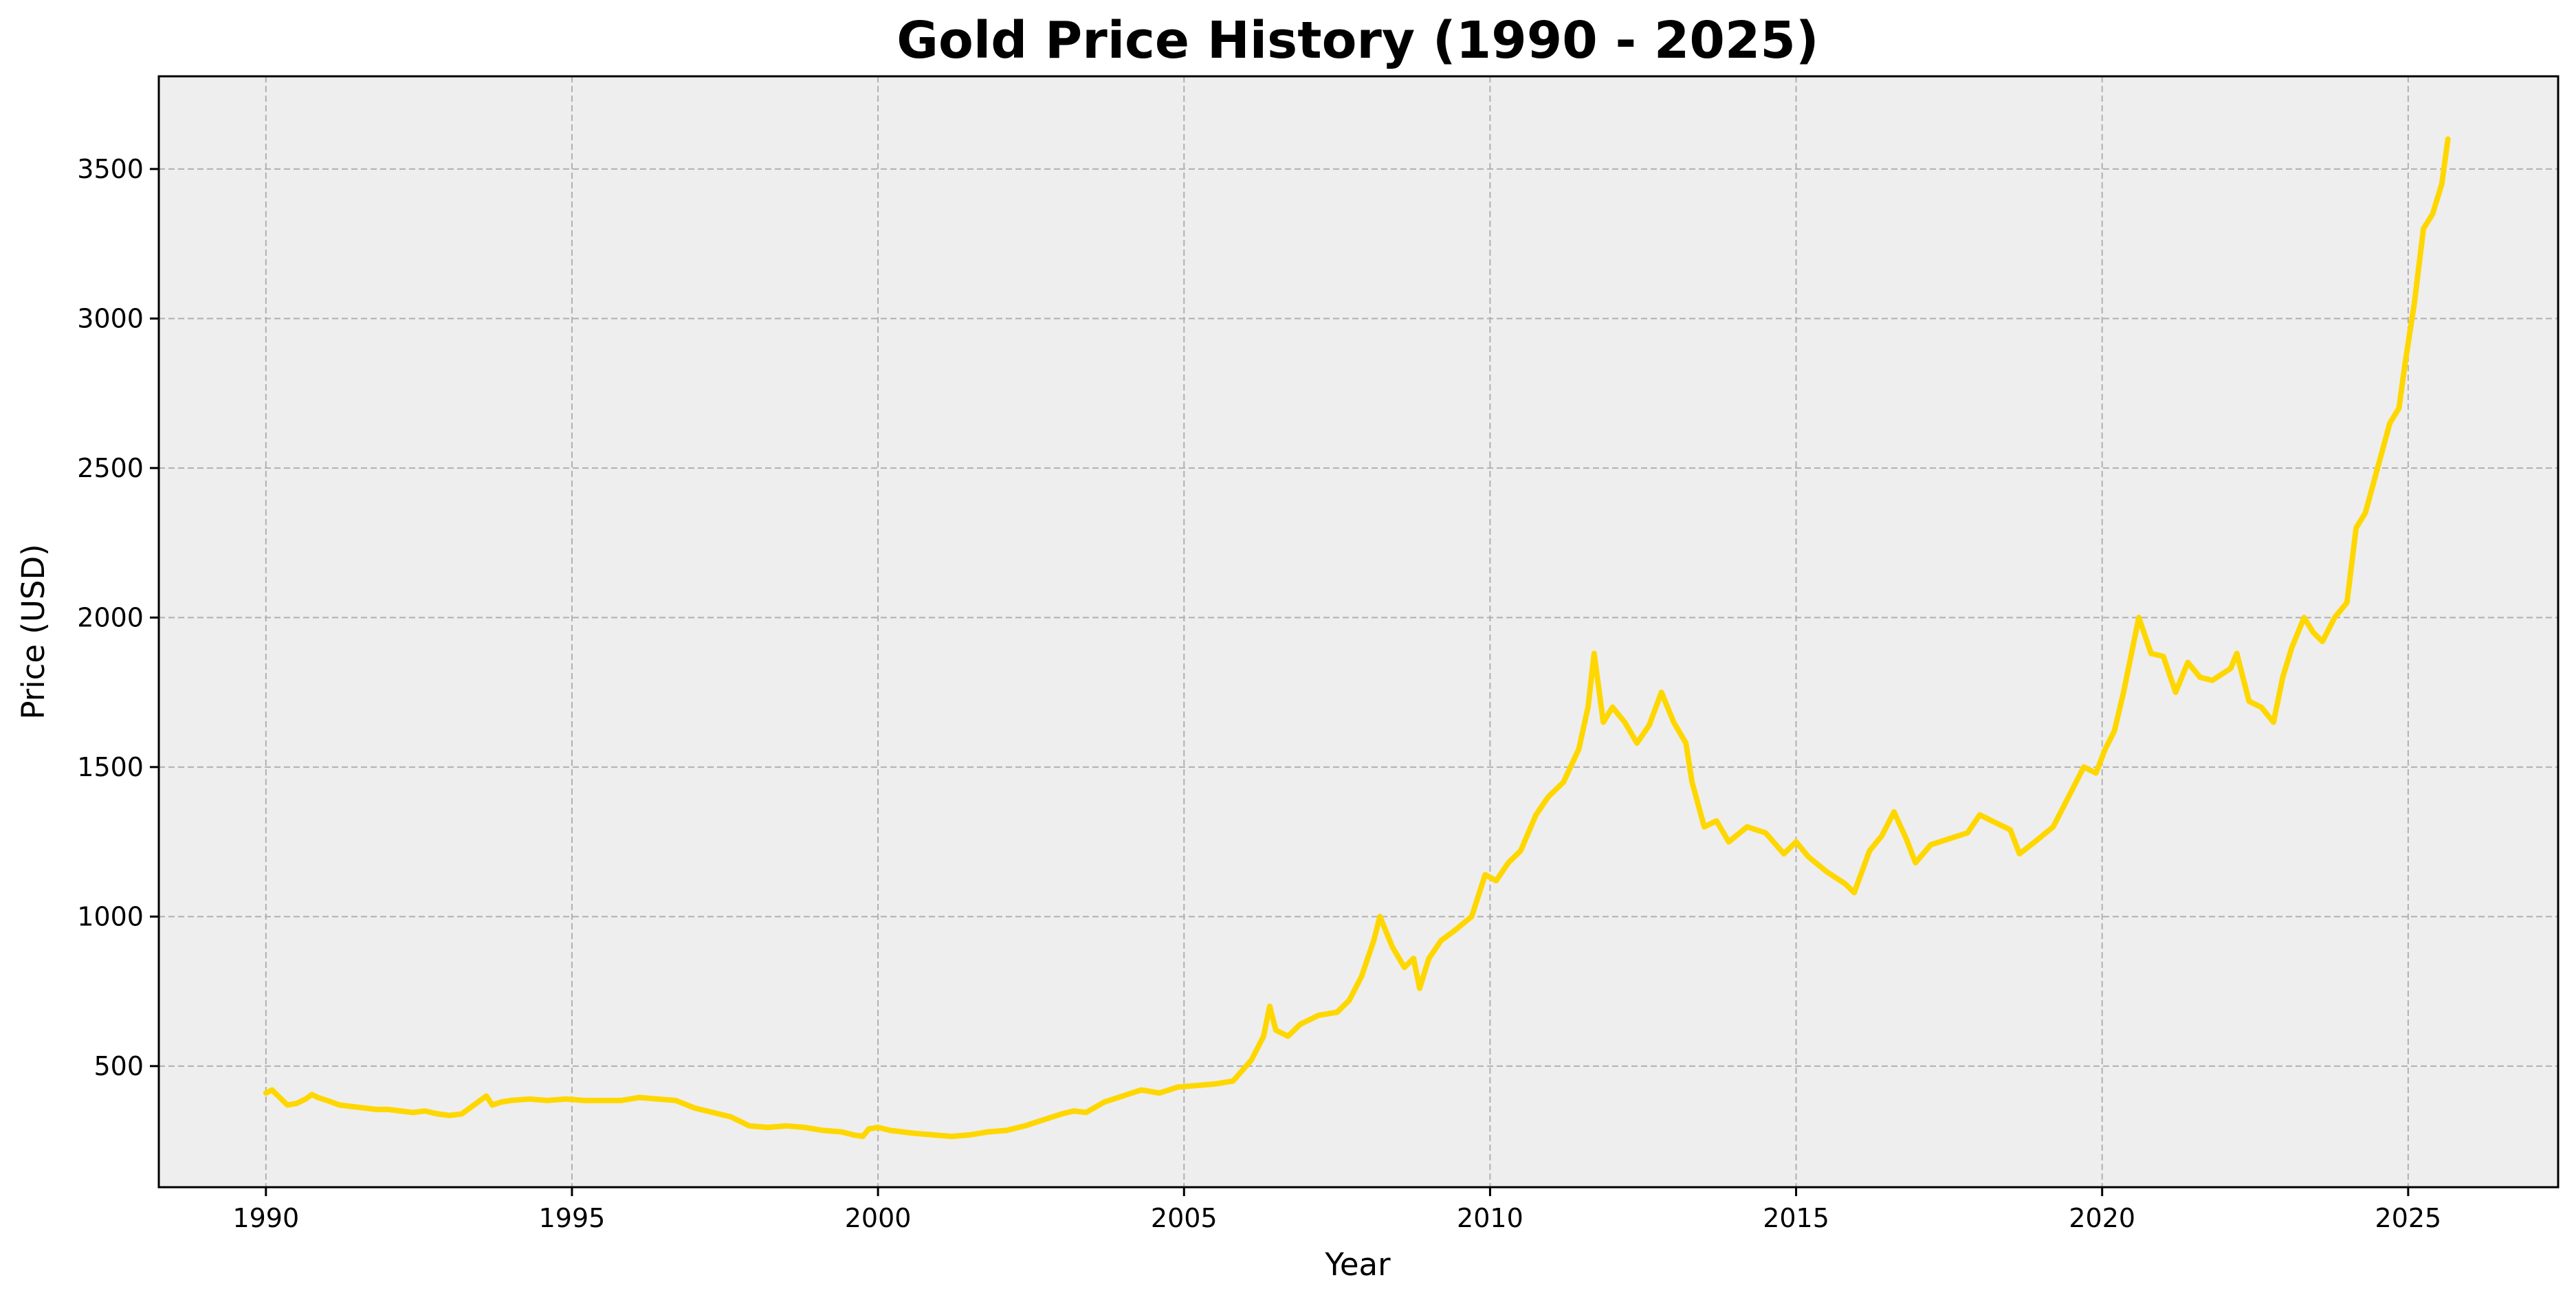  Describe the element at coordinates (33, 631) in the screenshot. I see `y-axis-label: Price (USD)` at that location.